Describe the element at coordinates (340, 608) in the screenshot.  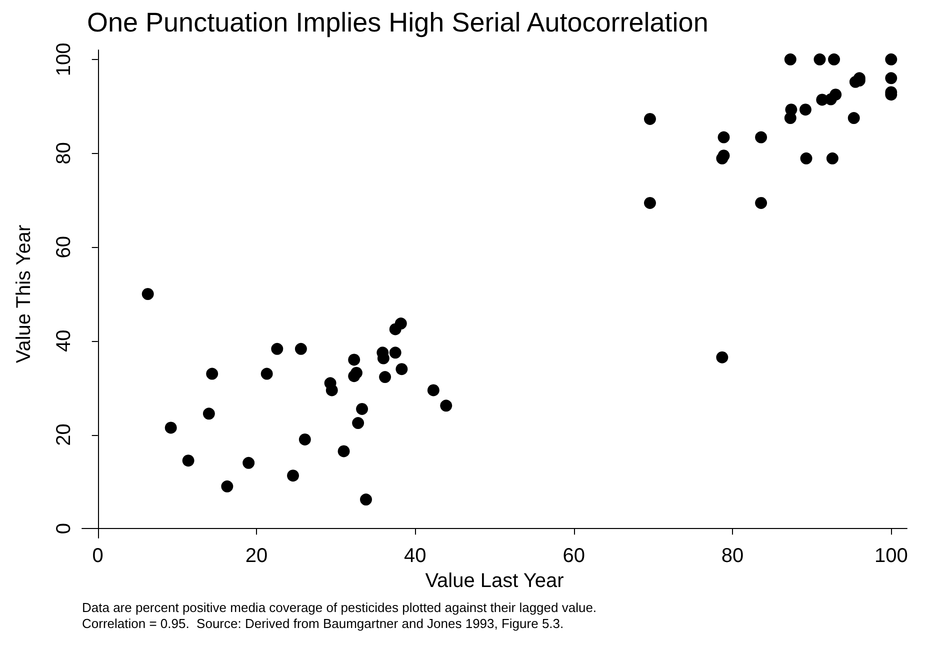
I see `text: Data are percent positive media coverage of pesticides plotted against their lagged value.` at that location.